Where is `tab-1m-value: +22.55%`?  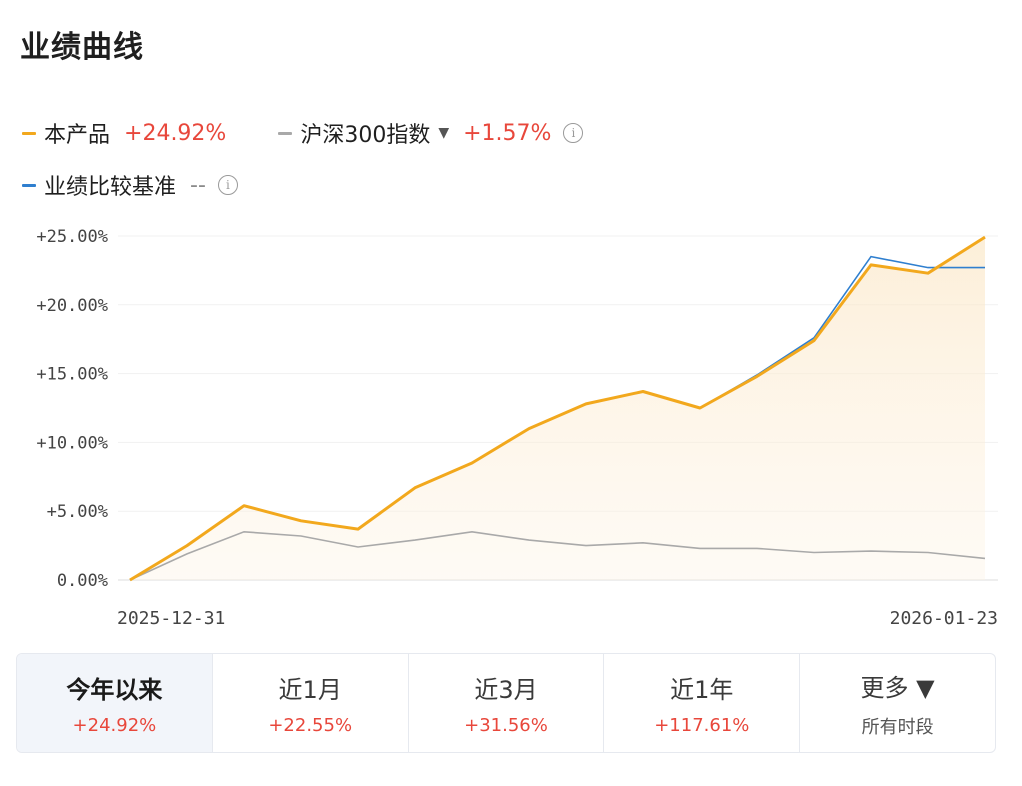
tab-1m-value: +22.55% is located at coordinates (310, 725).